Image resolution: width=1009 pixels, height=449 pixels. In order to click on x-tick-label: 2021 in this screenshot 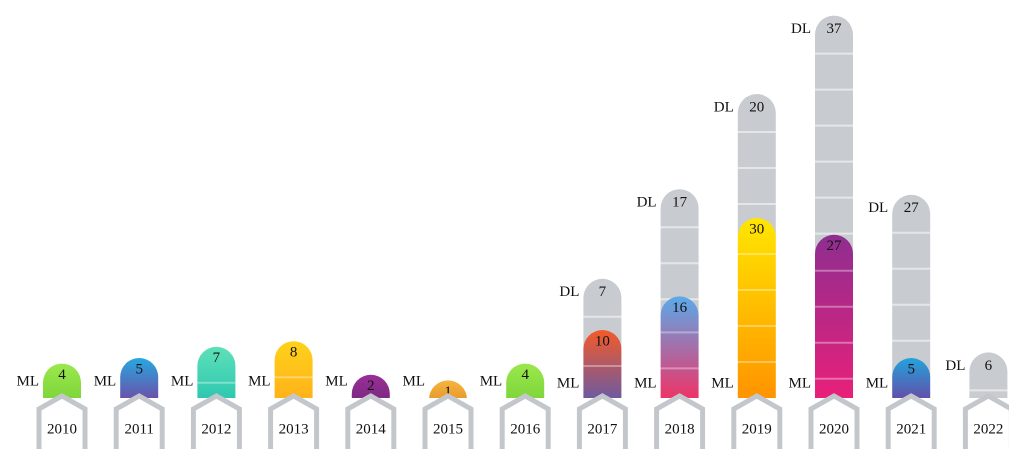, I will do `click(911, 429)`.